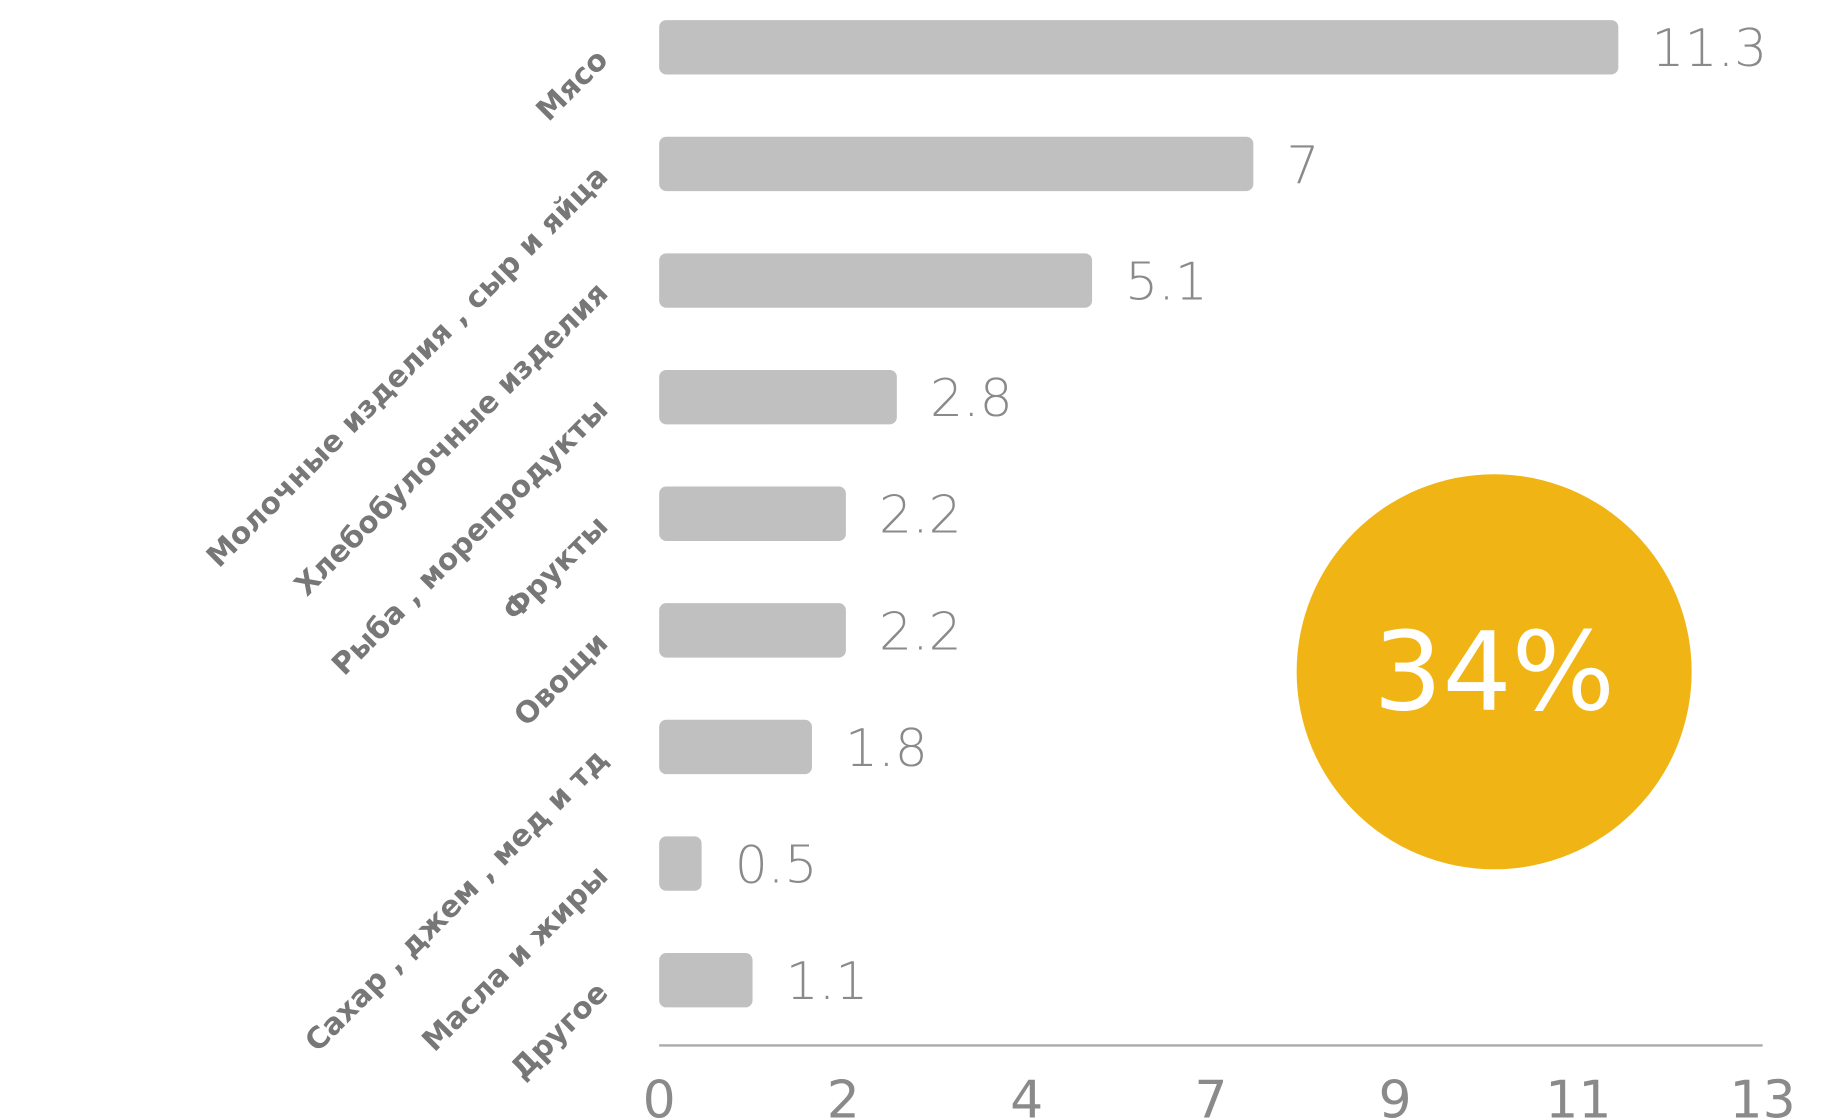 Image resolution: width=1834 pixels, height=1120 pixels. Describe the element at coordinates (559, 1030) in the screenshot. I see `category-label: Другое` at that location.